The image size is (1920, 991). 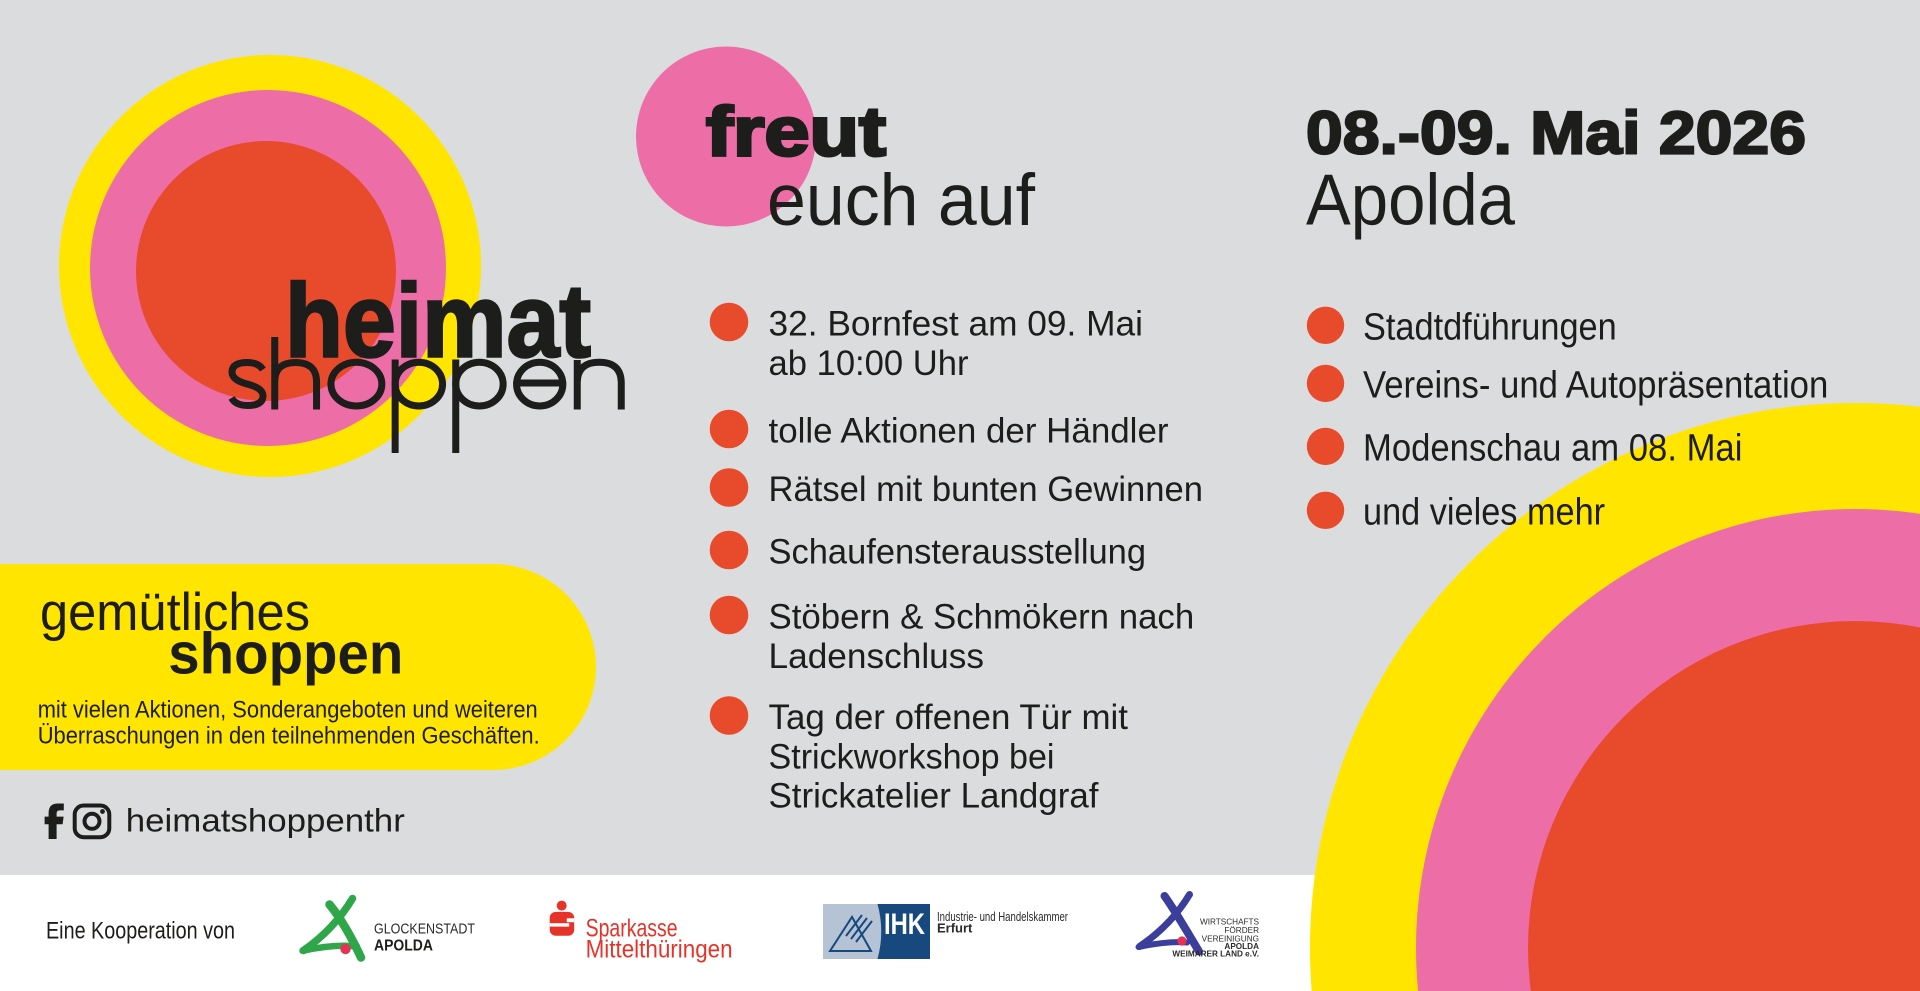 I want to click on svg-text: Tag der offenen Tür mit, so click(x=949, y=717).